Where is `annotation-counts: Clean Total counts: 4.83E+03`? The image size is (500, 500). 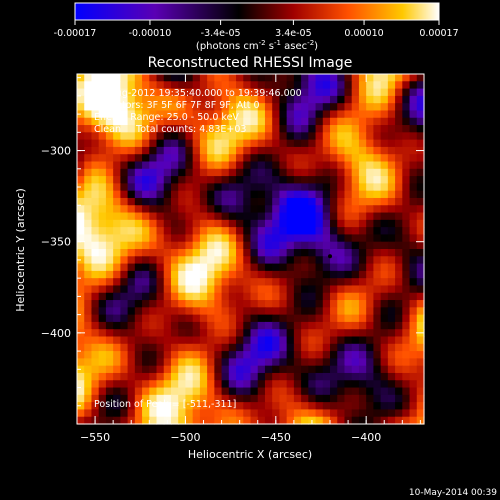 annotation-counts: Clean Total counts: 4.83E+03 is located at coordinates (170, 129).